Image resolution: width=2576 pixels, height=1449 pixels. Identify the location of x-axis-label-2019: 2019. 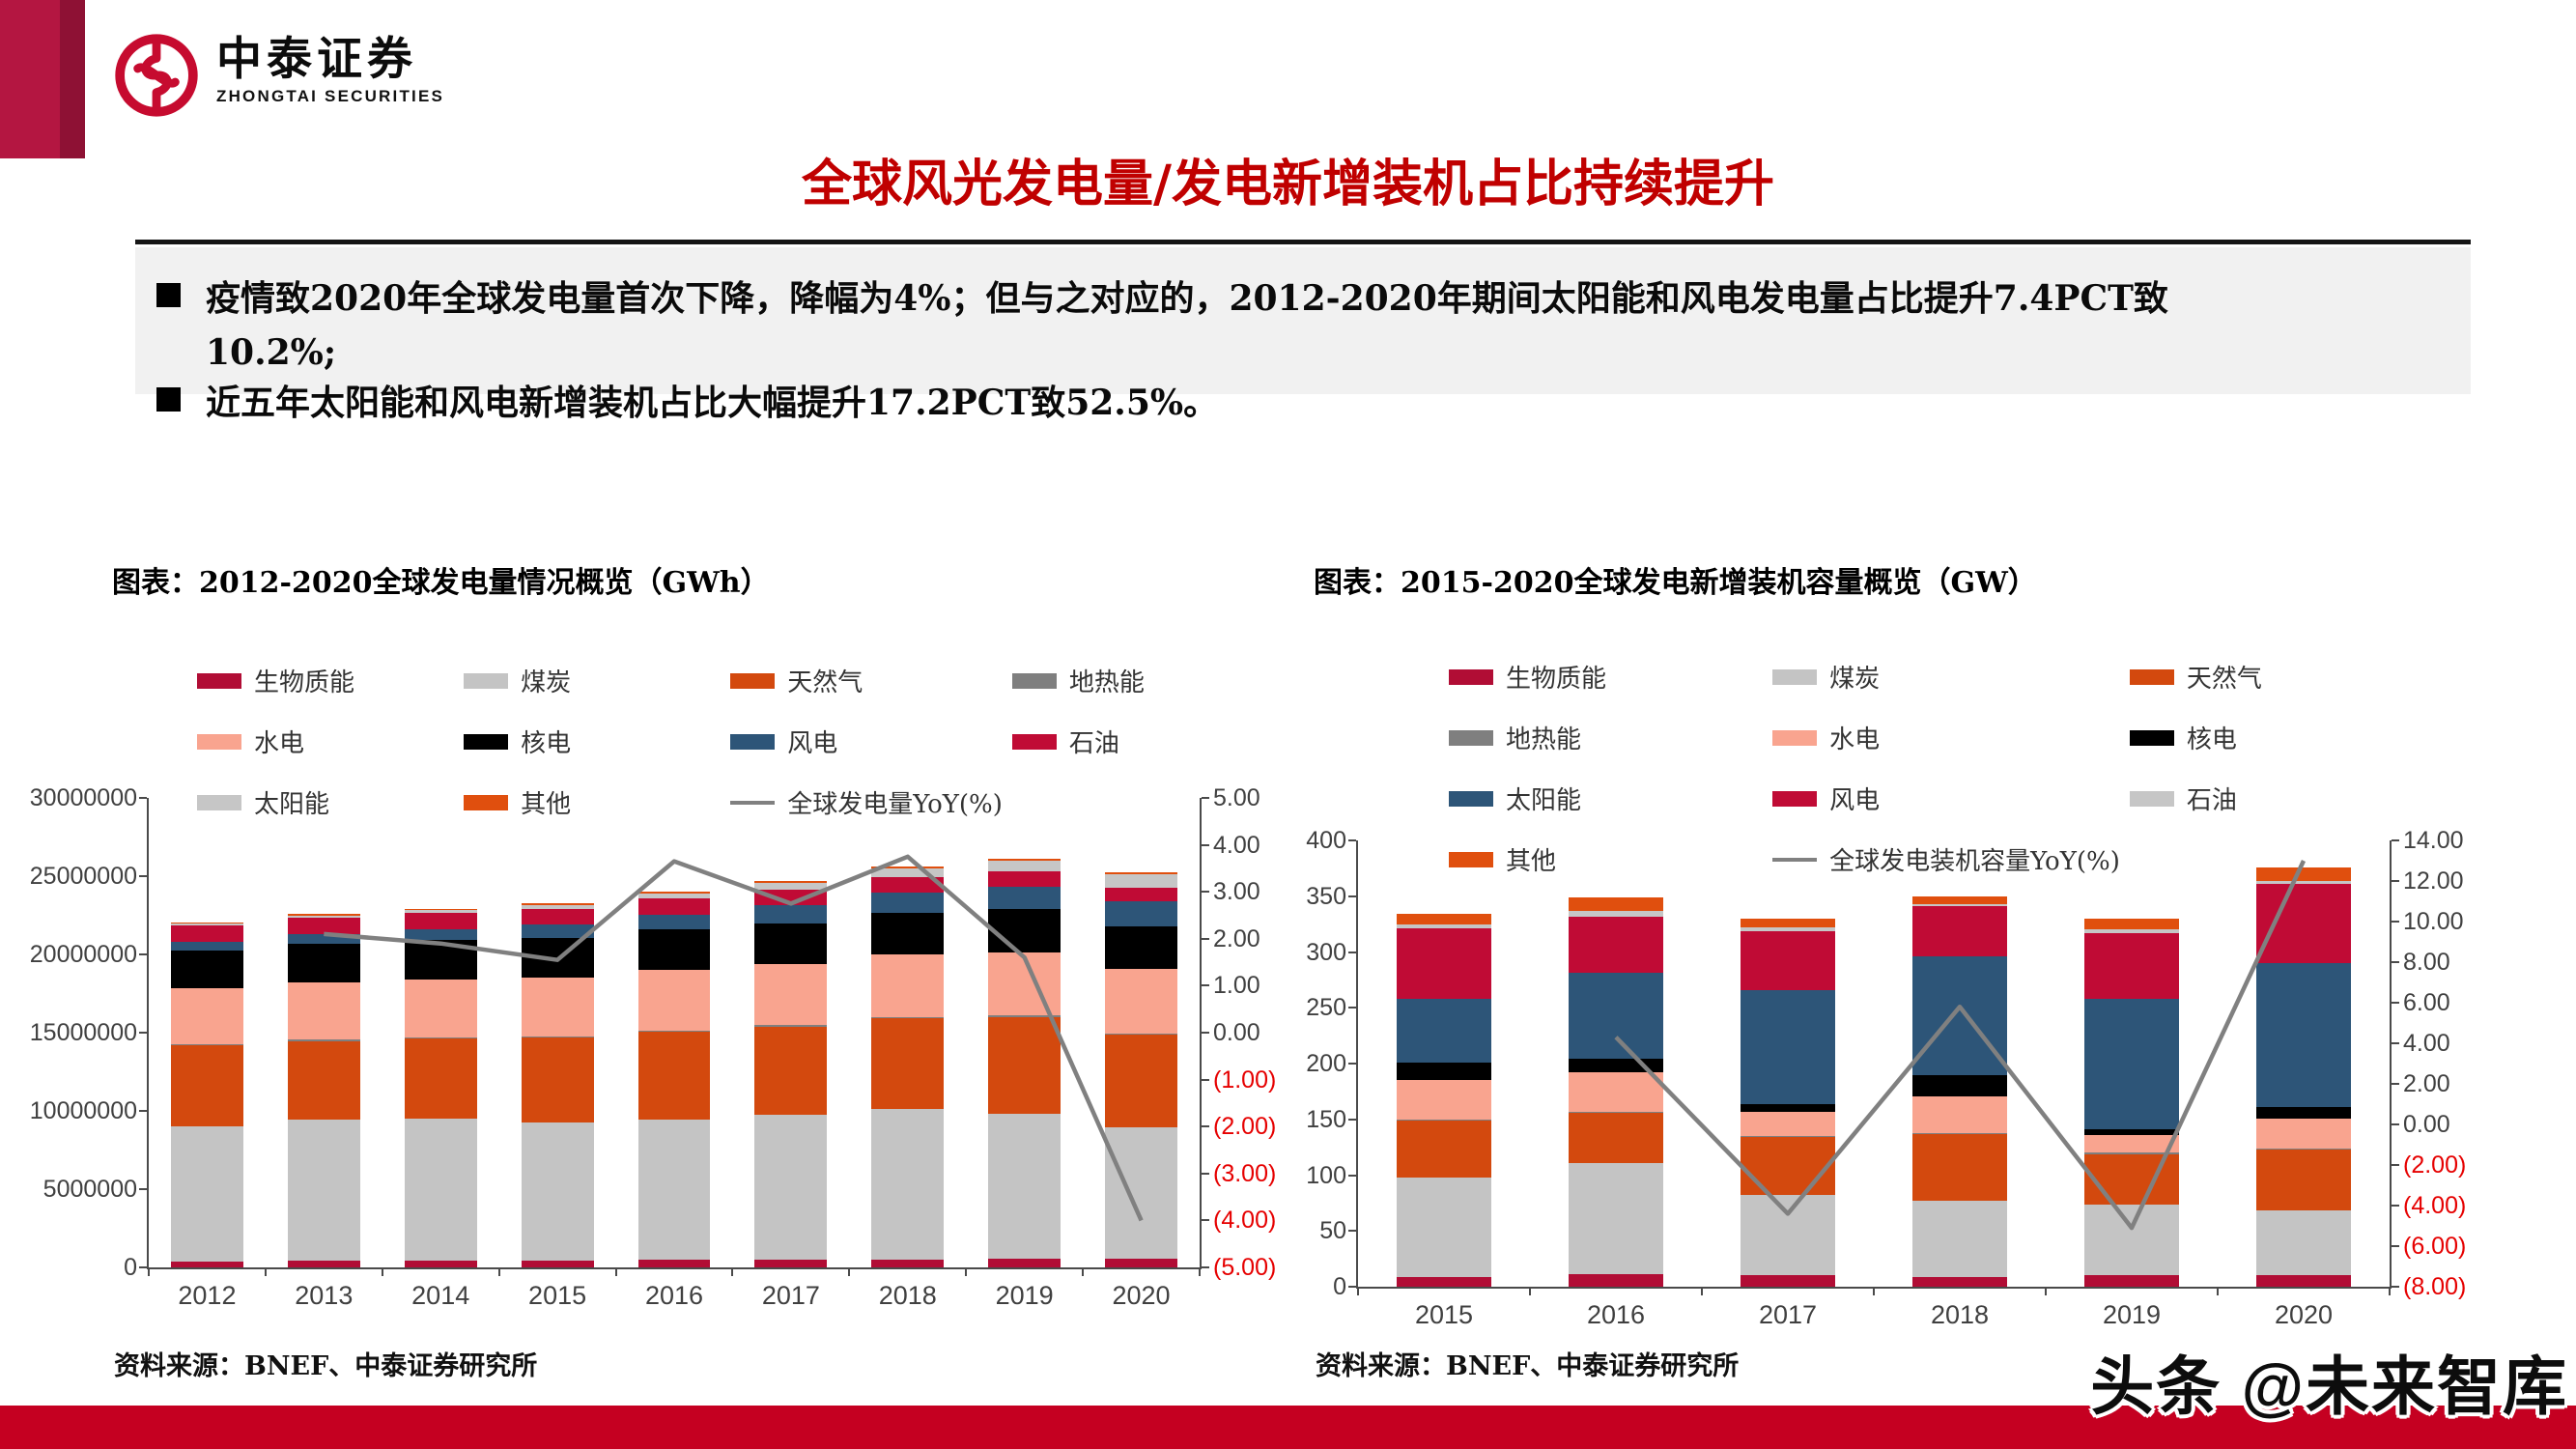
(2132, 1314).